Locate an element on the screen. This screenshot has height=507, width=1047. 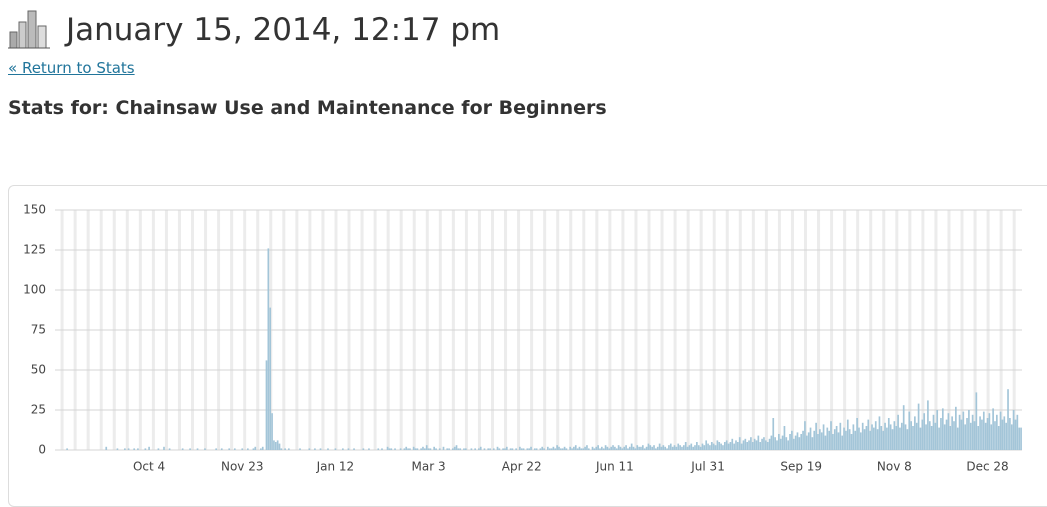
x-tick-label: Mar 3 is located at coordinates (429, 467).